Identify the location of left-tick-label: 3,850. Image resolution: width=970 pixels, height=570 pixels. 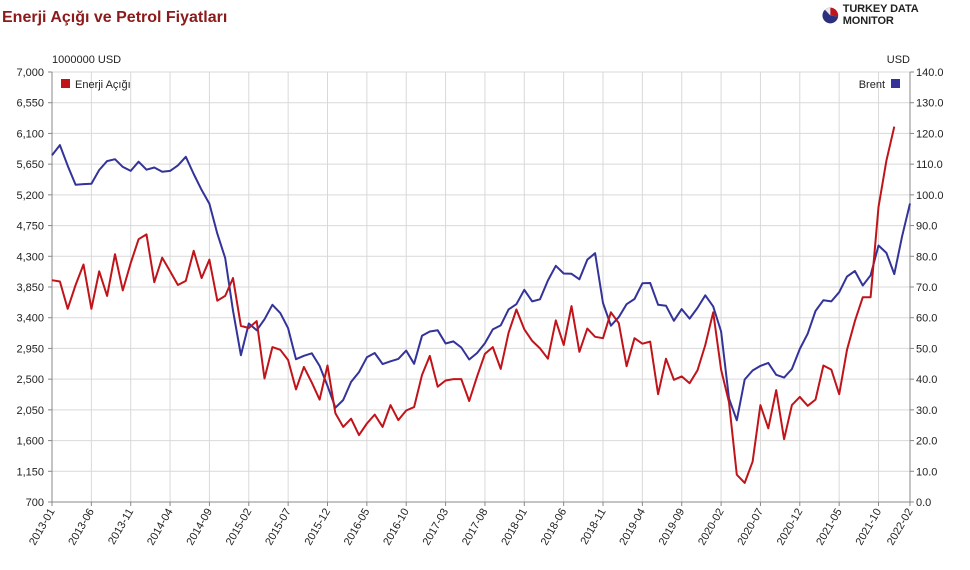
(30, 288).